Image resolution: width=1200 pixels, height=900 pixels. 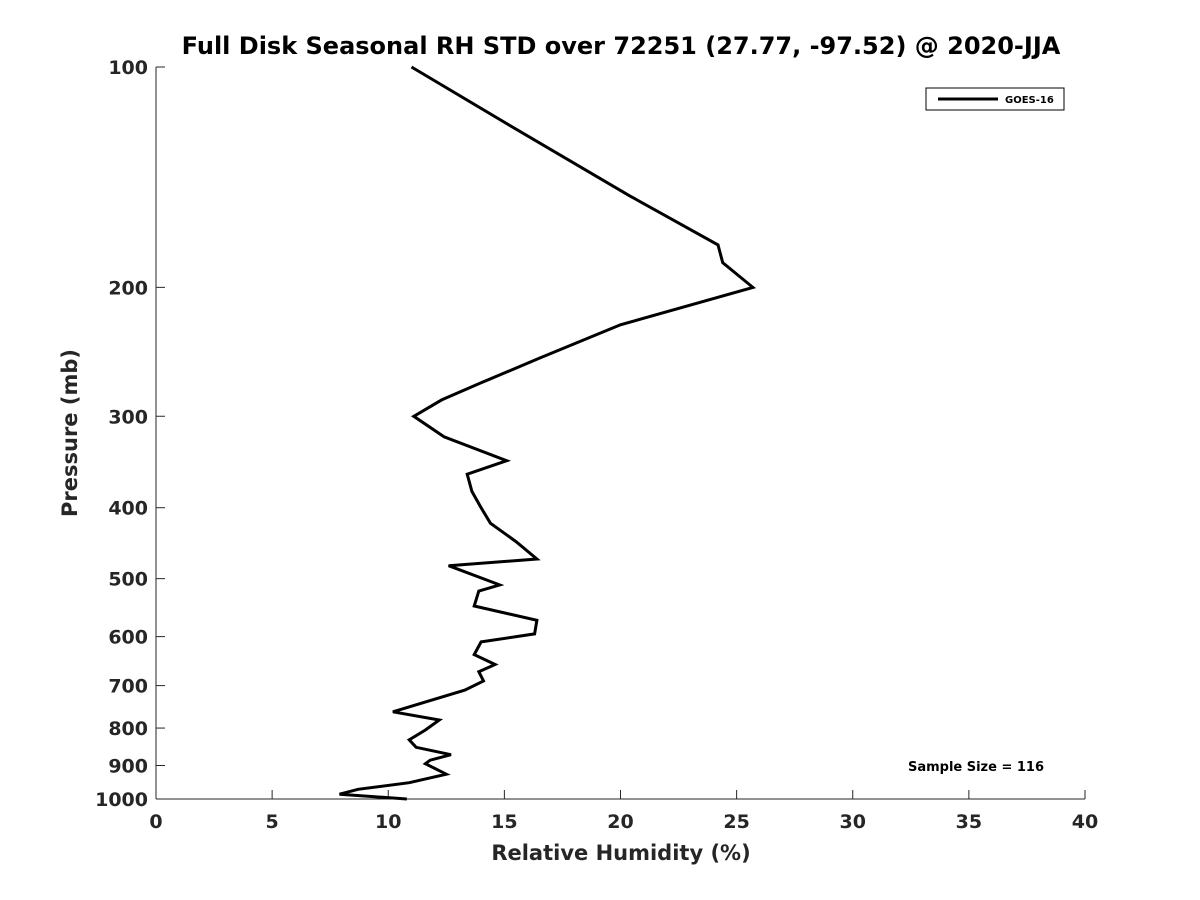 I want to click on x-tick-label: 35, so click(x=969, y=822).